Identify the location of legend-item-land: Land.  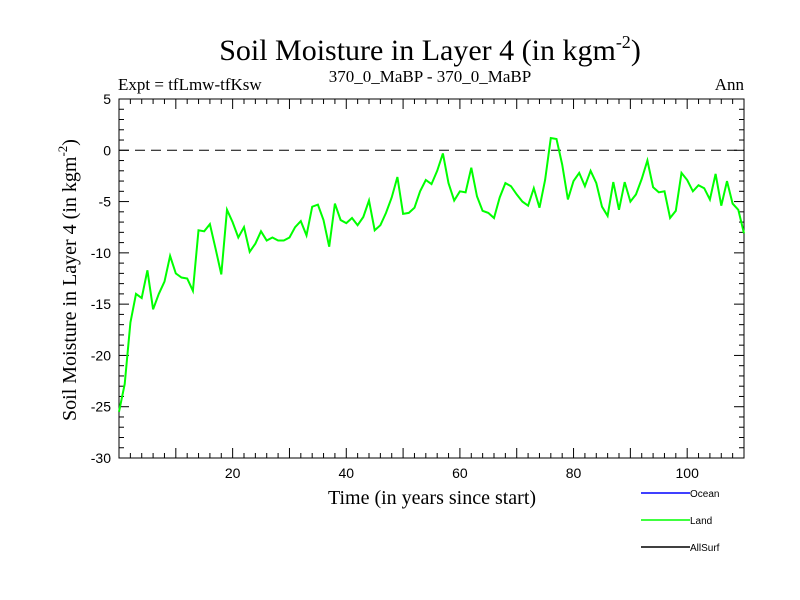
(676, 521).